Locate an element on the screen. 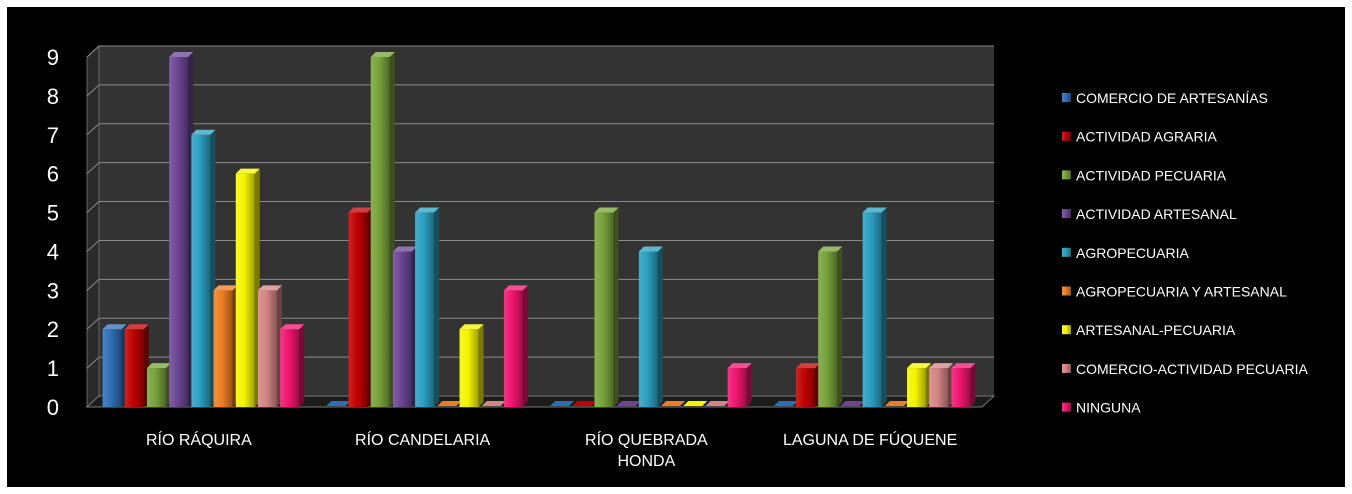 This screenshot has height=494, width=1352. legend-label: AGROPECUARIA Y ARTESANAL is located at coordinates (1181, 292).